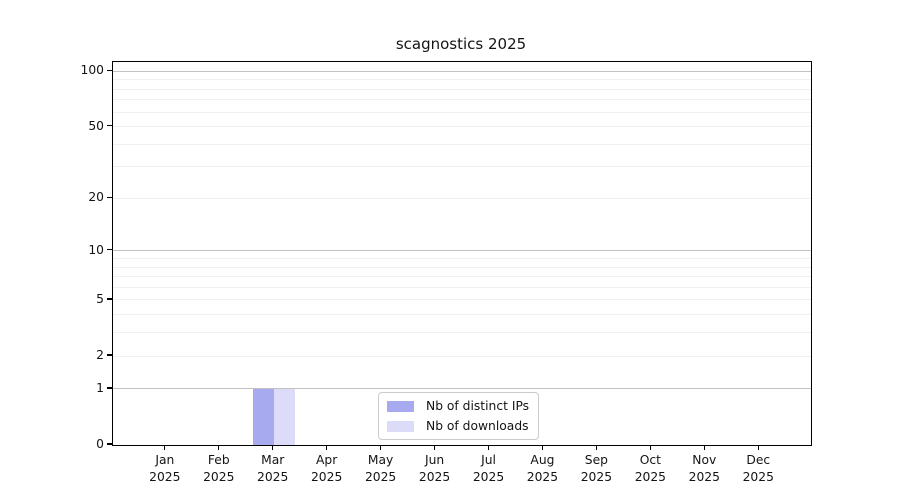 The width and height of the screenshot is (900, 500). Describe the element at coordinates (478, 406) in the screenshot. I see `legend-label: Nb of distinct IPs` at that location.